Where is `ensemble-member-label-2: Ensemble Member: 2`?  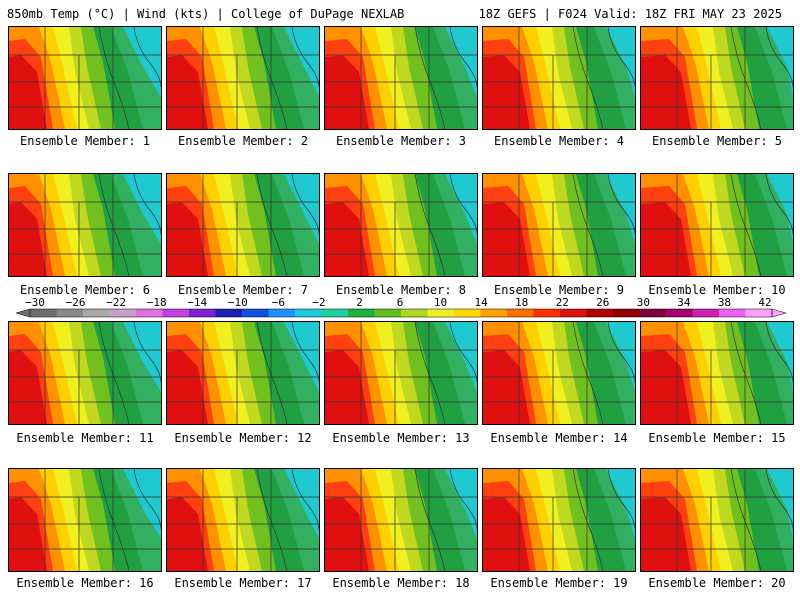 ensemble-member-label-2: Ensemble Member: 2 is located at coordinates (243, 141).